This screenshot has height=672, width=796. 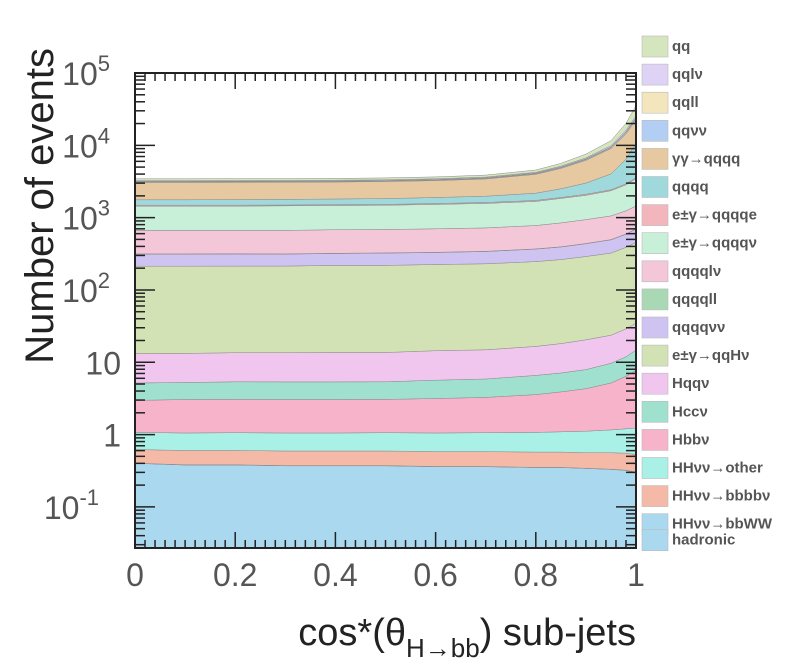 What do you see at coordinates (335, 575) in the screenshot?
I see `x-tick-label: 0.4` at bounding box center [335, 575].